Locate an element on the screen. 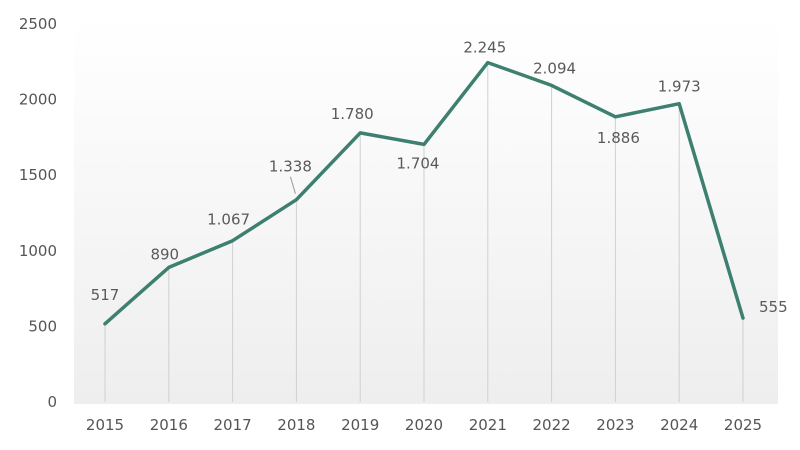 The height and width of the screenshot is (450, 800). data-label-2021: 2.245 is located at coordinates (484, 48).